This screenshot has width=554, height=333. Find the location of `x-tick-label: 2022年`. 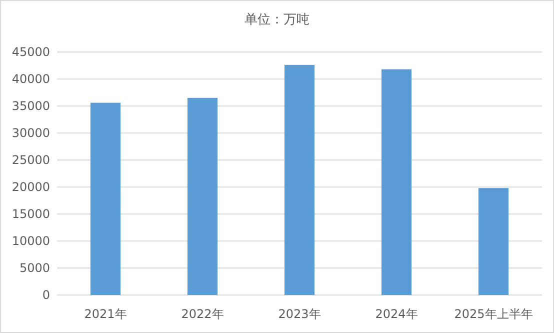

x-tick-label: 2022年 is located at coordinates (202, 314).